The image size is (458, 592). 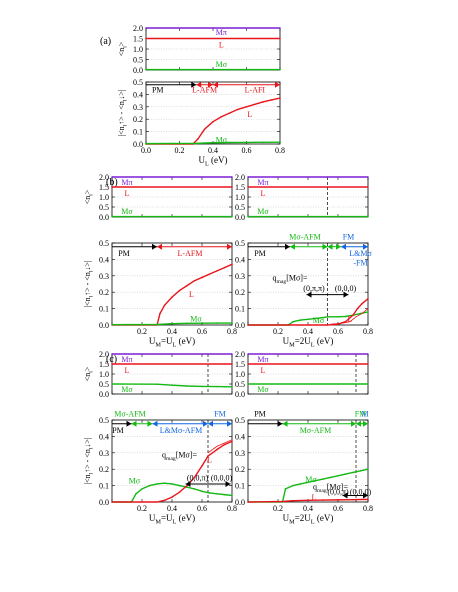 I want to click on annotation-label: L&Mσ, so click(x=360, y=253).